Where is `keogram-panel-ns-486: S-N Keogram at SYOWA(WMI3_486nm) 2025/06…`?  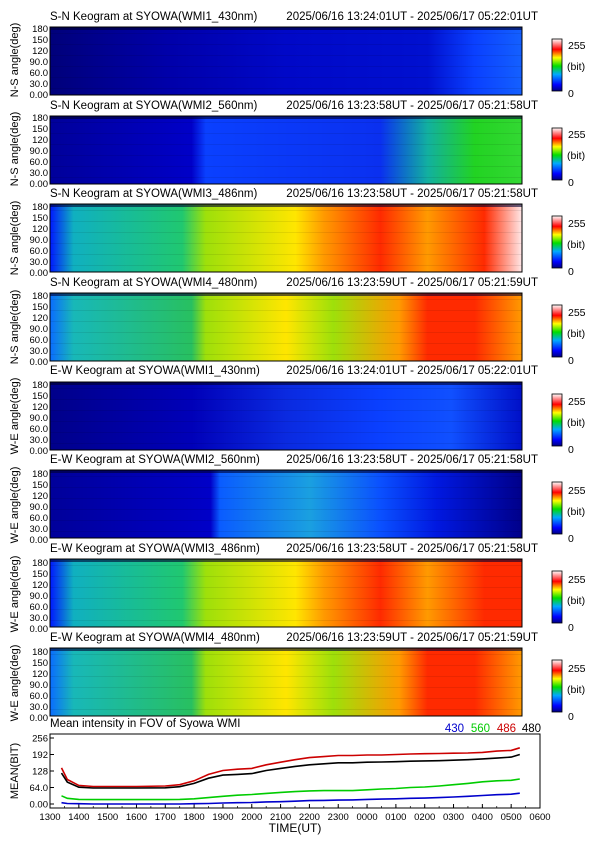
keogram-panel-ns-486: S-N Keogram at SYOWA(WMI3_486nm) 2025/06… is located at coordinates (297, 233).